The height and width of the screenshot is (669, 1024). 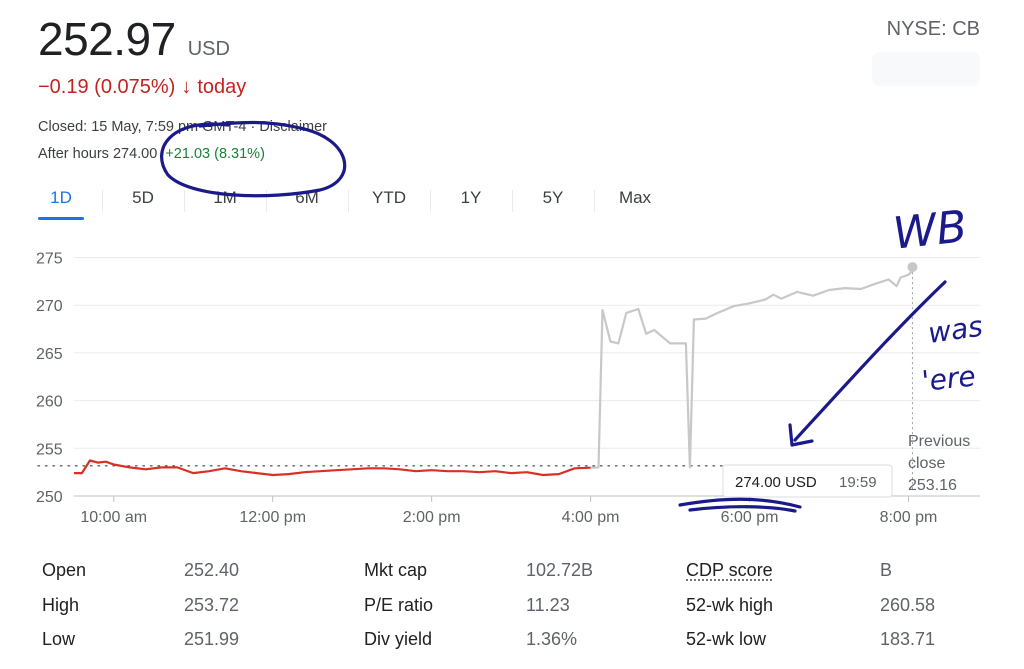 I want to click on follow-button, so click(x=926, y=69).